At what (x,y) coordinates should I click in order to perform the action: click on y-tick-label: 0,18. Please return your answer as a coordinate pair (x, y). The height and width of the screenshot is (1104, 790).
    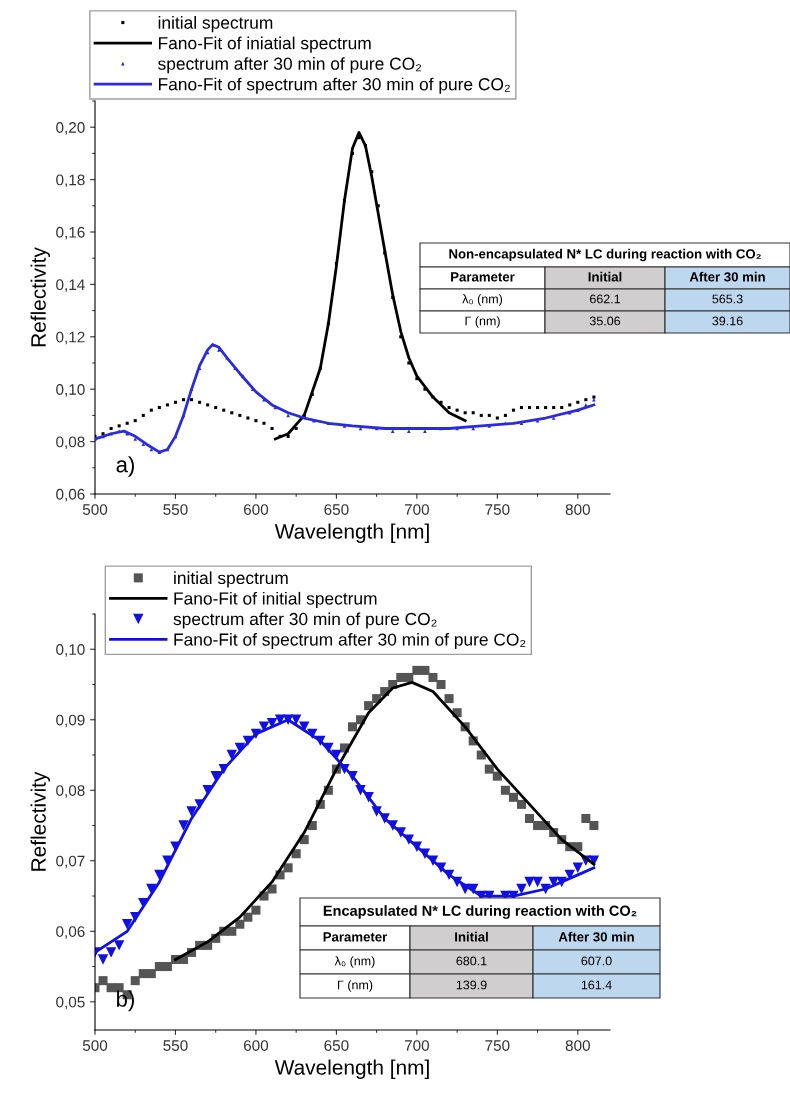
    Looking at the image, I should click on (70, 181).